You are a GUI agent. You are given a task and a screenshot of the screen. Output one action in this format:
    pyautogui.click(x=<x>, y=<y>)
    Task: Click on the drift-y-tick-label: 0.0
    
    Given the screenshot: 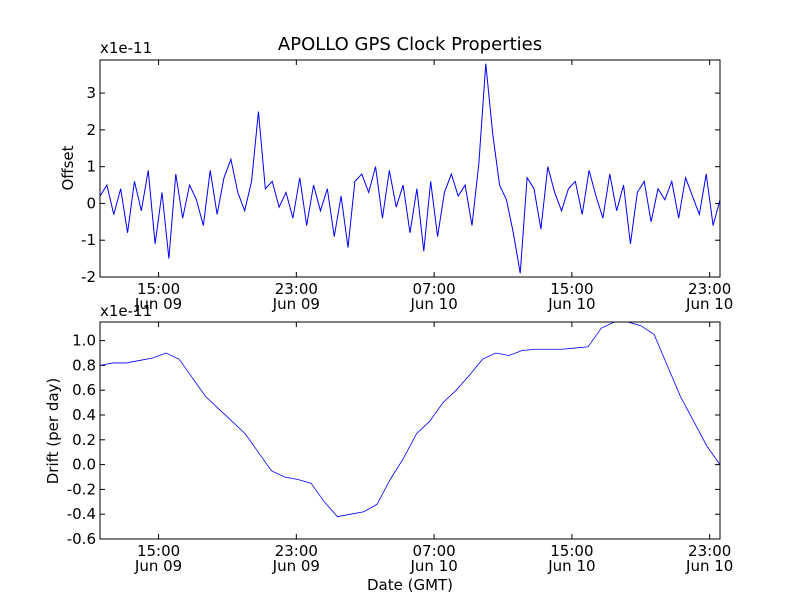 What is the action you would take?
    pyautogui.click(x=84, y=465)
    